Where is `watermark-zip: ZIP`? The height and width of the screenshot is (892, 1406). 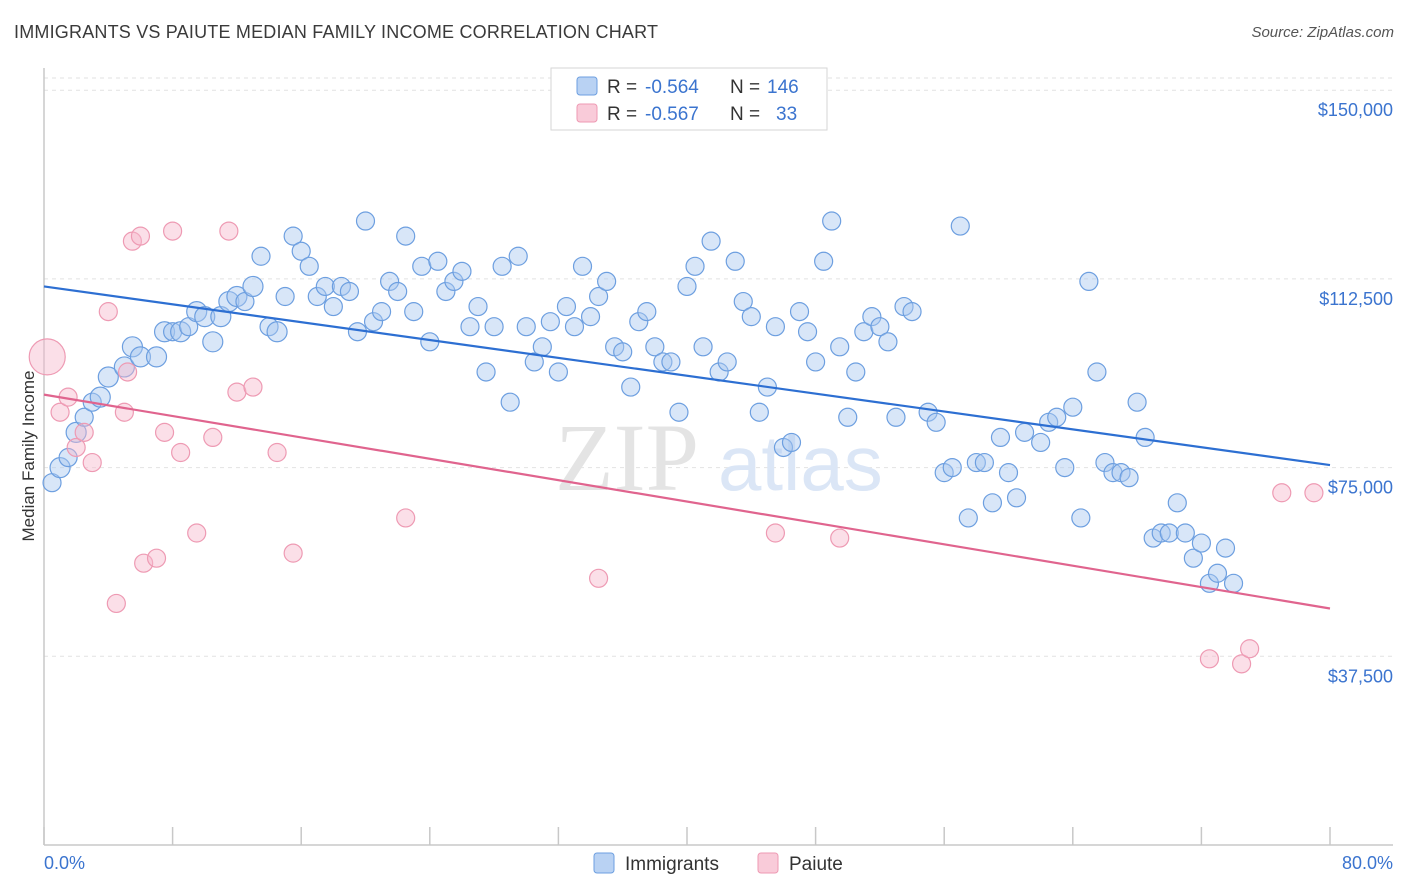
watermark-zip: ZIP is located at coordinates (627, 457).